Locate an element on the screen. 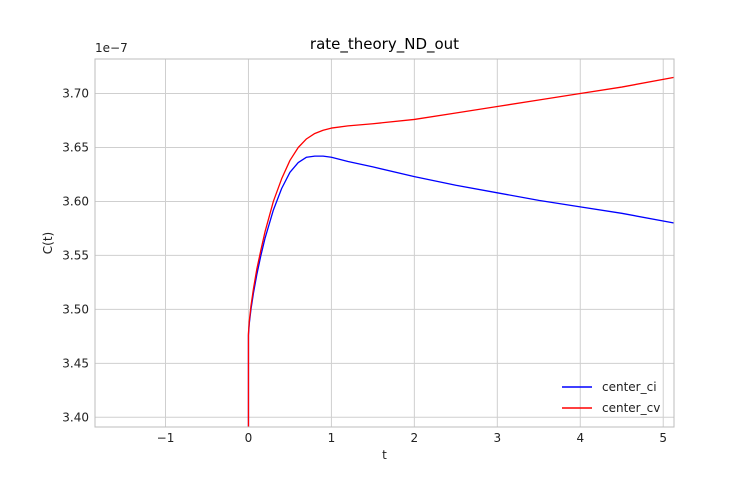 The height and width of the screenshot is (480, 749). y-tick-label: 3.40 is located at coordinates (75, 417).